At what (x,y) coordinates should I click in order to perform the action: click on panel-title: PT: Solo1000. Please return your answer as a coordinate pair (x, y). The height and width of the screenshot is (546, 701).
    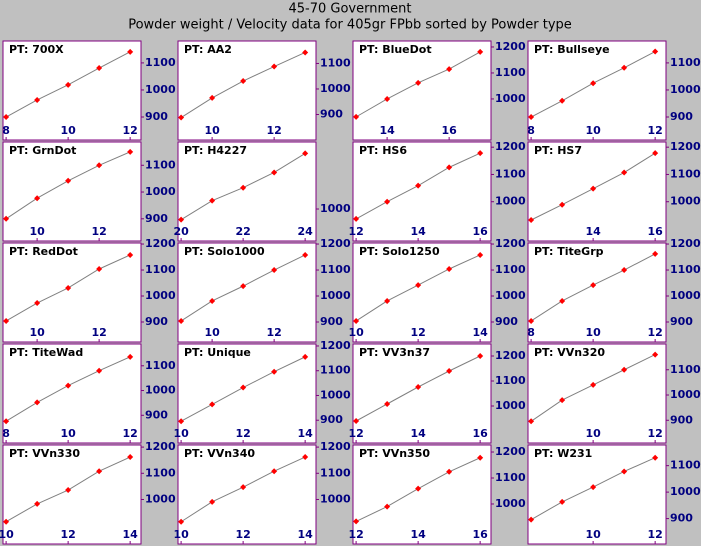
    Looking at the image, I should click on (224, 251).